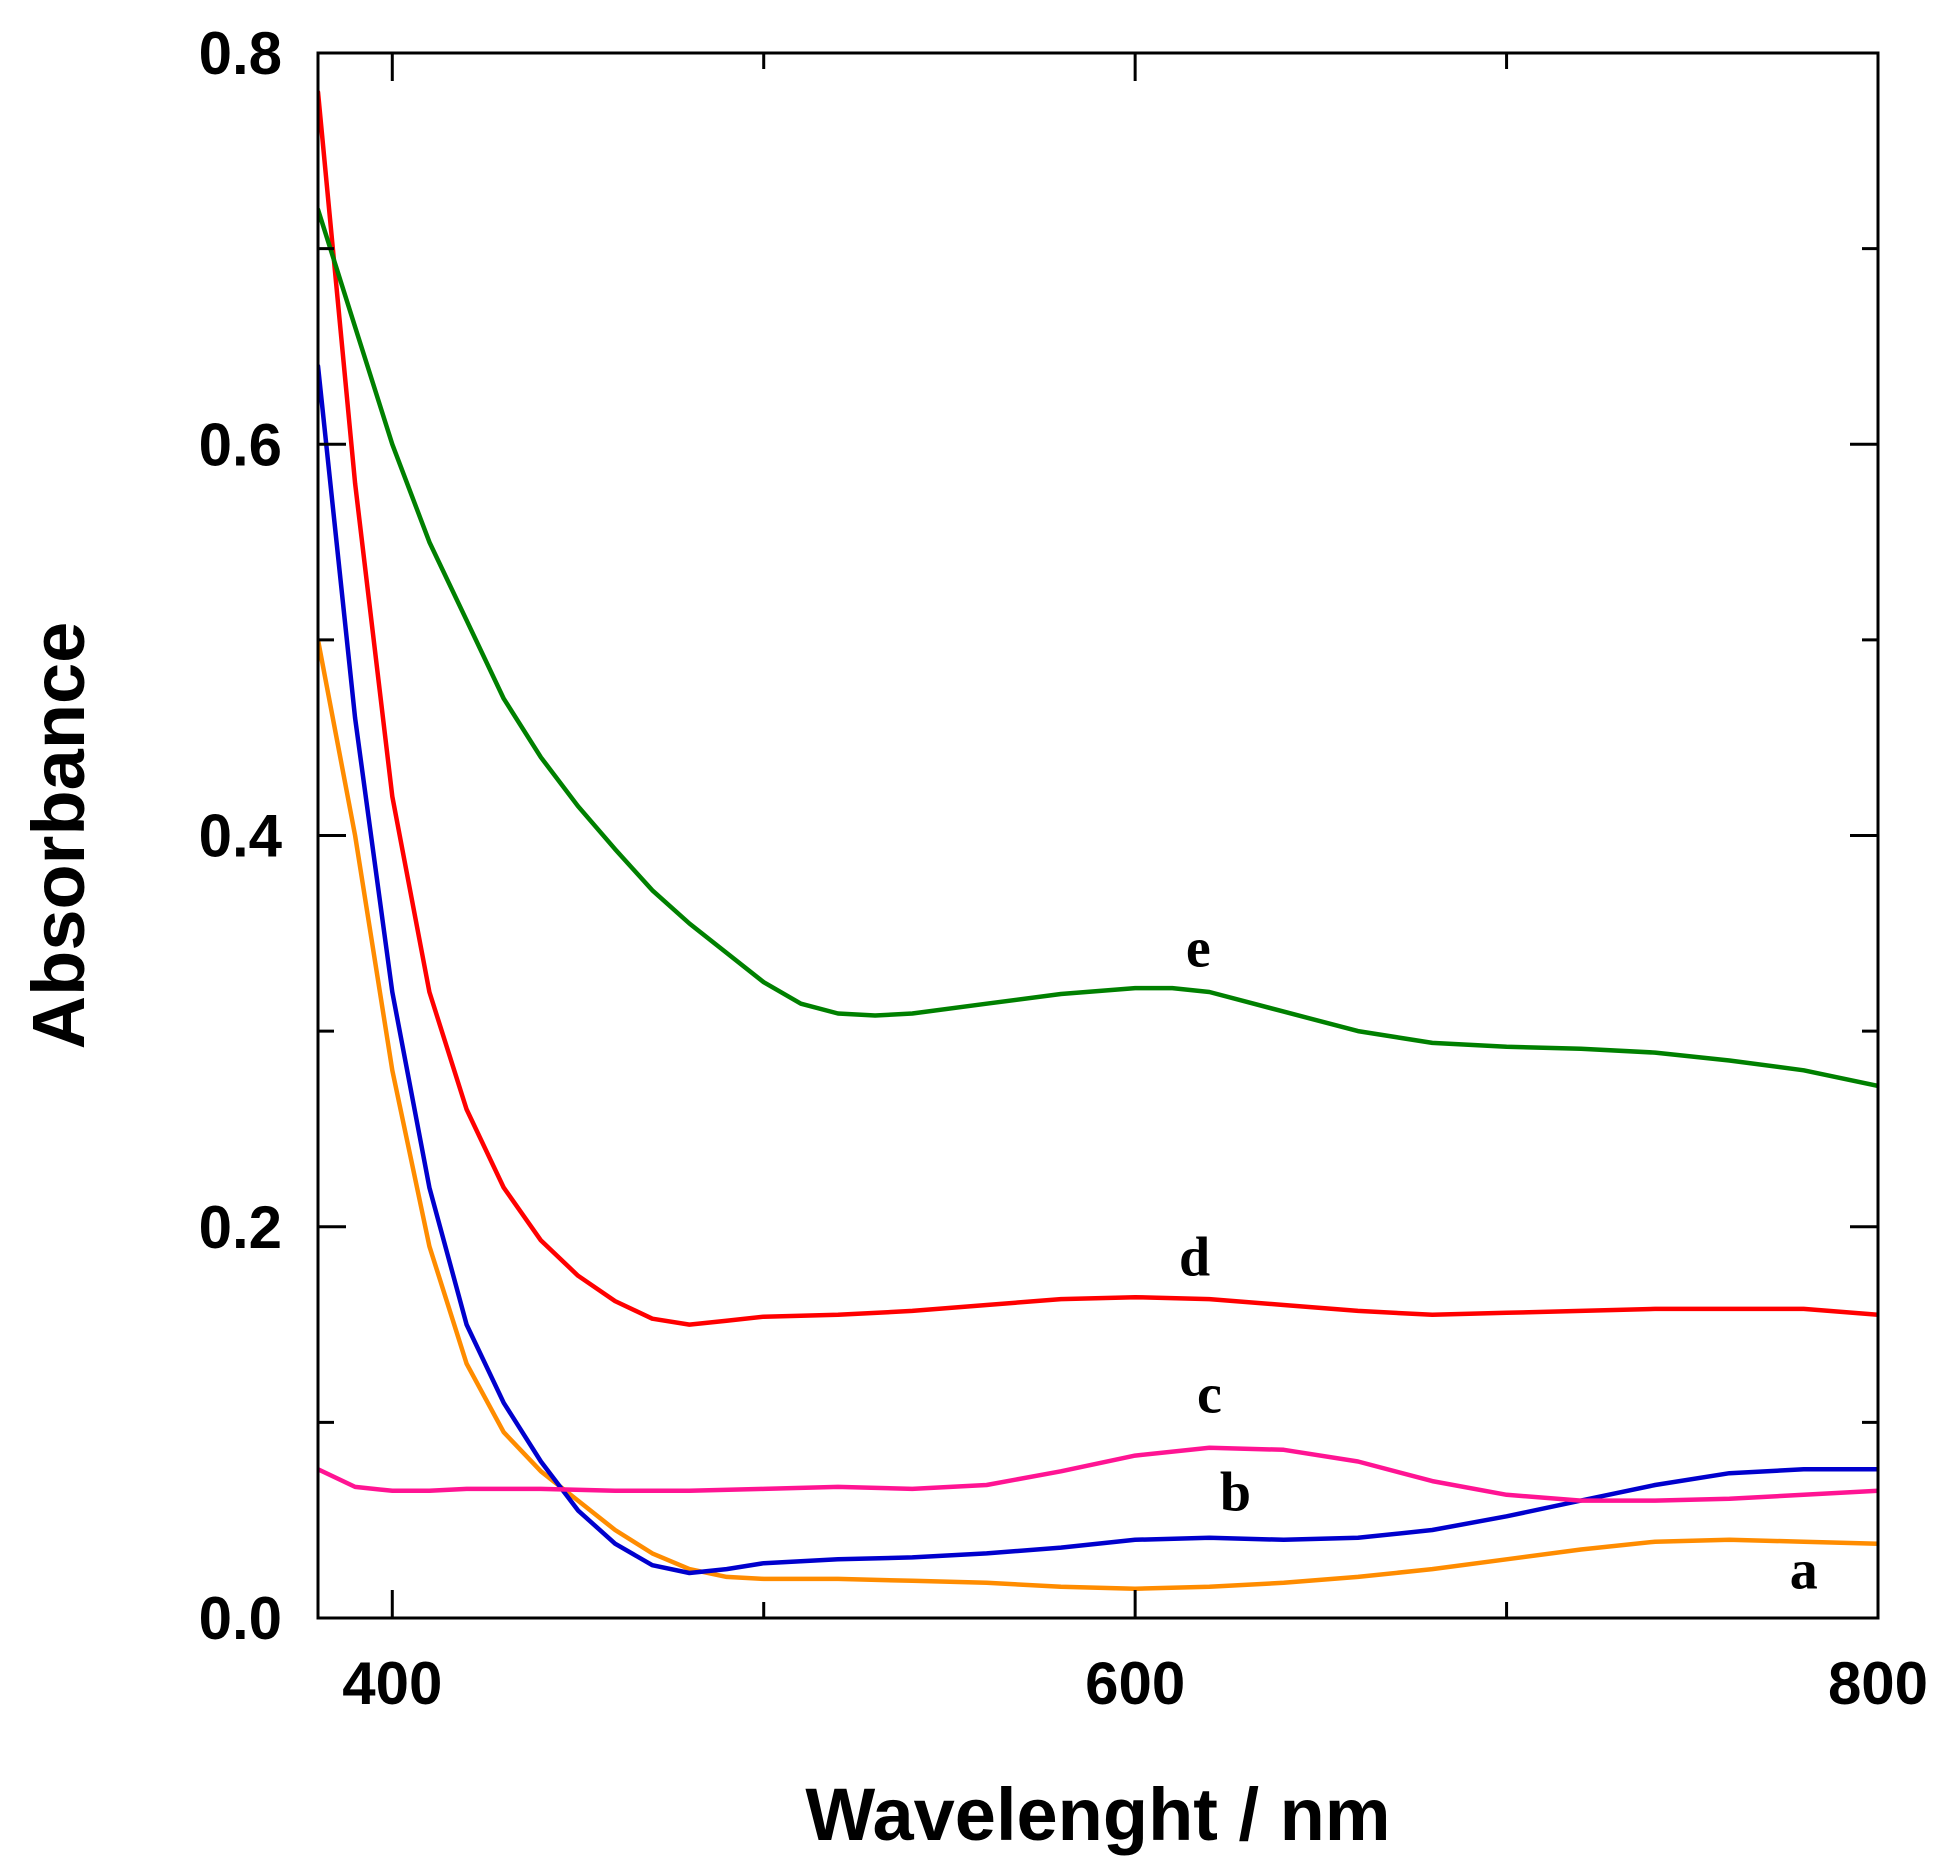 This screenshot has width=1950, height=1874. What do you see at coordinates (240, 1618) in the screenshot?
I see `y-tick-label: 0.0` at bounding box center [240, 1618].